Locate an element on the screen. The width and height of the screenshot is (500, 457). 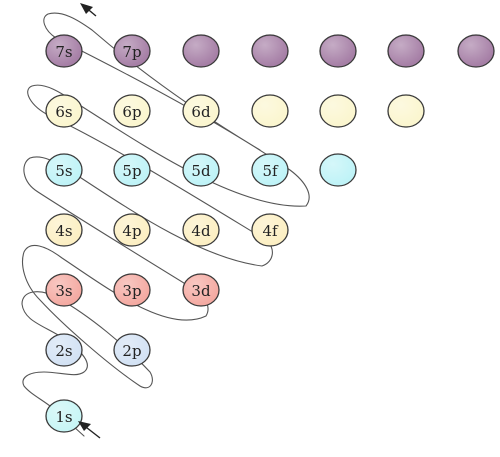
orbital-label: 6s is located at coordinates (63, 112).